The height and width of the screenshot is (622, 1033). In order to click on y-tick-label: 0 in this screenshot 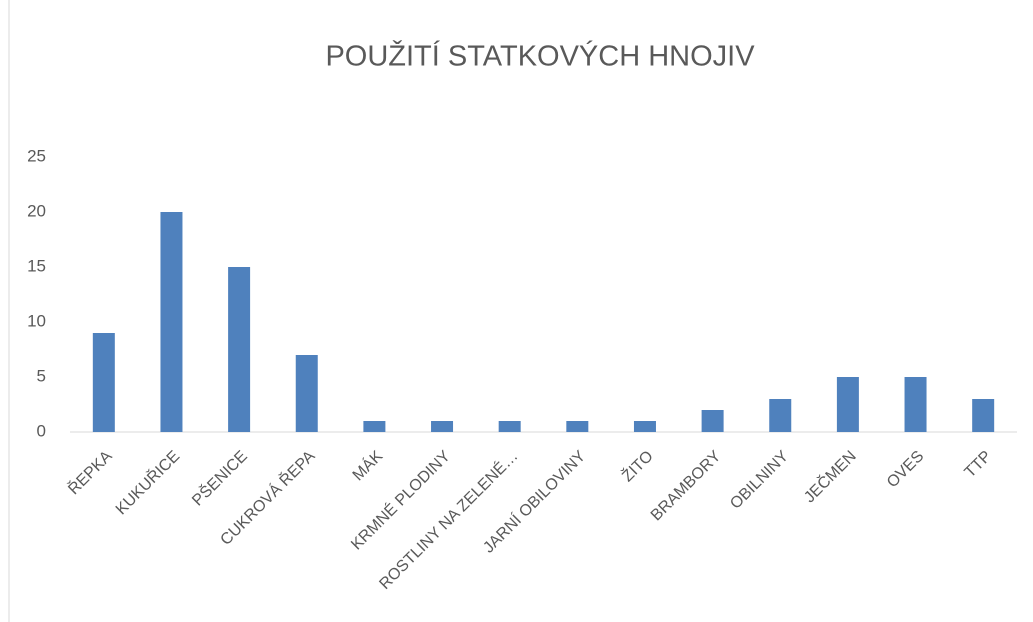, I will do `click(41, 430)`.